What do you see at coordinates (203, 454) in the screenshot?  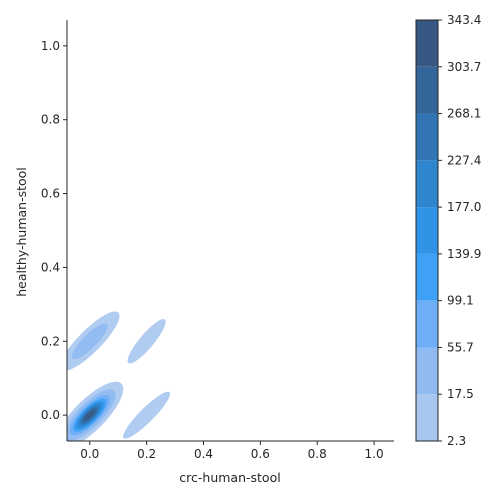 I see `x-tick-label: 0.4` at bounding box center [203, 454].